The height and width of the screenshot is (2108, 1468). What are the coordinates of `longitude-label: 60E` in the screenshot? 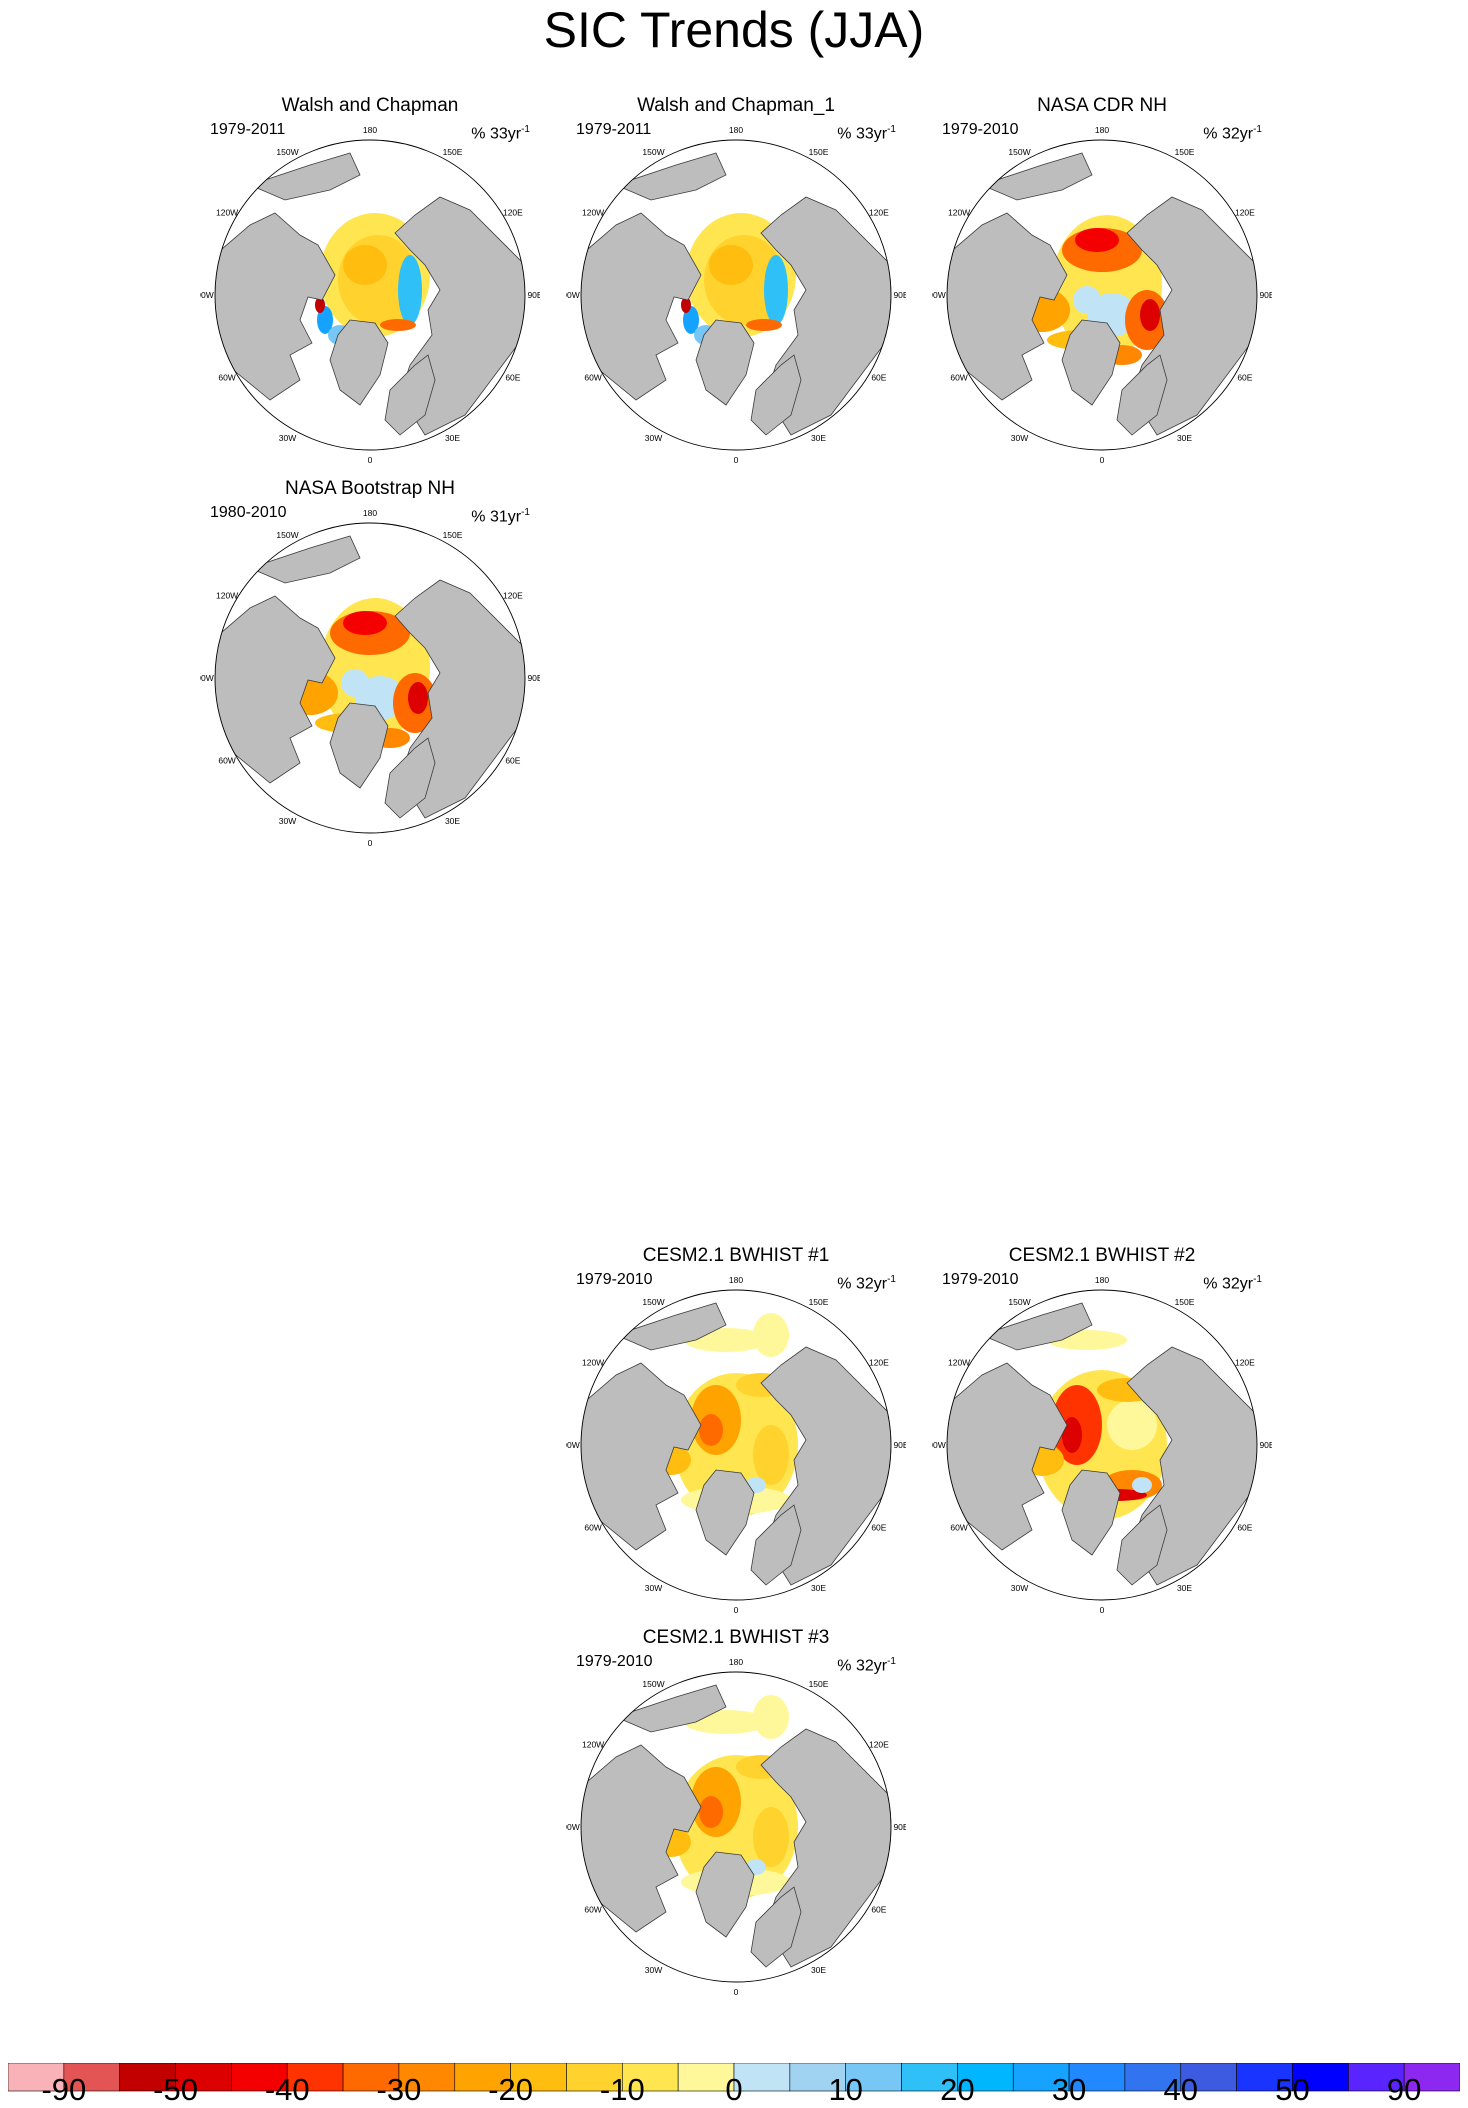 It's located at (878, 1528).